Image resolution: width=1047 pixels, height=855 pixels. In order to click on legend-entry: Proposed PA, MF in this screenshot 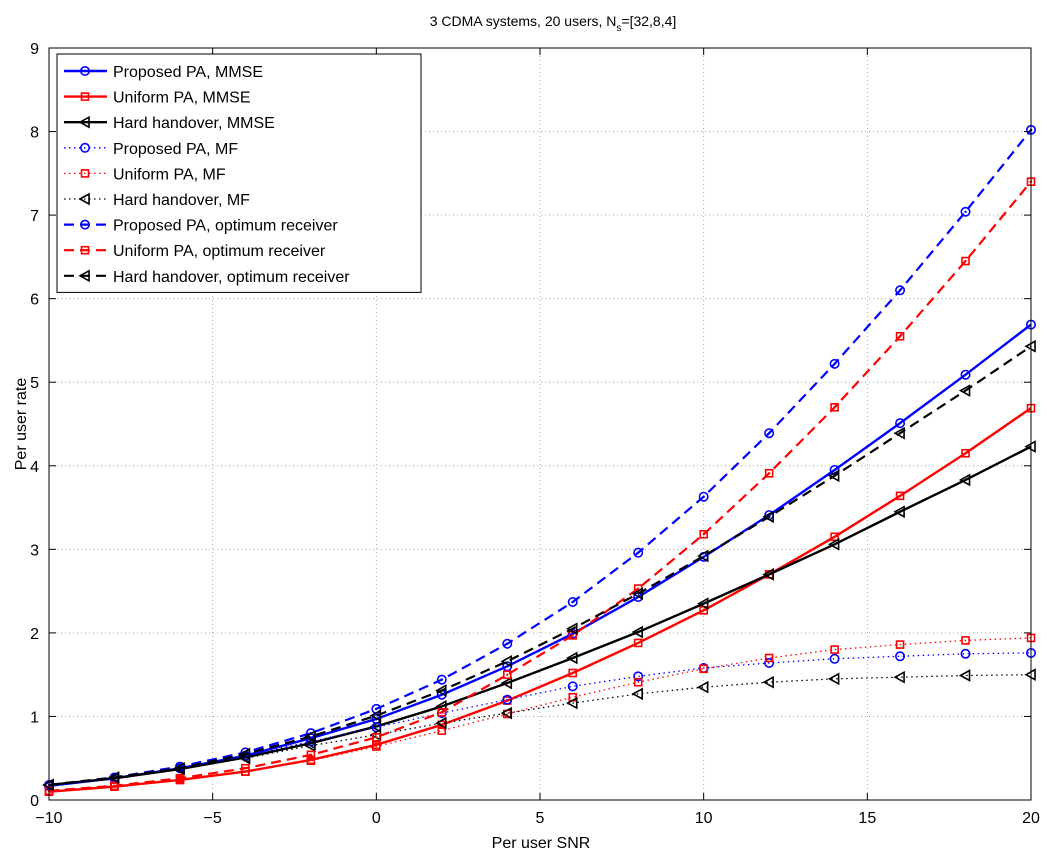, I will do `click(151, 149)`.